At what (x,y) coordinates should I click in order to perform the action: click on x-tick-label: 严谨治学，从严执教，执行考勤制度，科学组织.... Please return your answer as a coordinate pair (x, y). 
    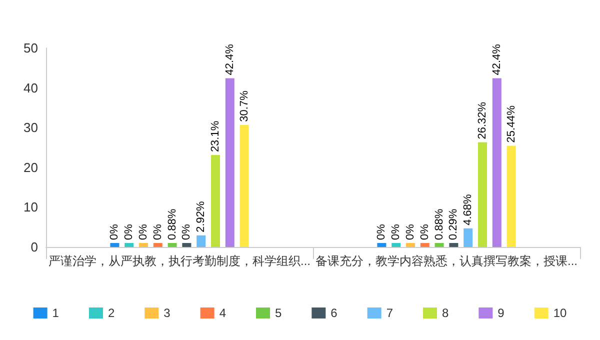
    Looking at the image, I should click on (179, 261).